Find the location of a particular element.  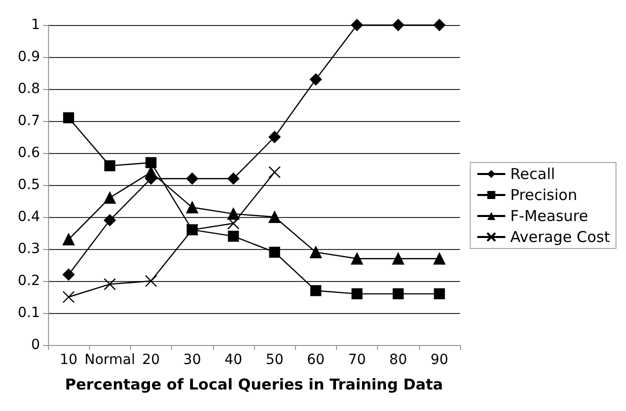

y-tick-label: 0.6 is located at coordinates (29, 153).